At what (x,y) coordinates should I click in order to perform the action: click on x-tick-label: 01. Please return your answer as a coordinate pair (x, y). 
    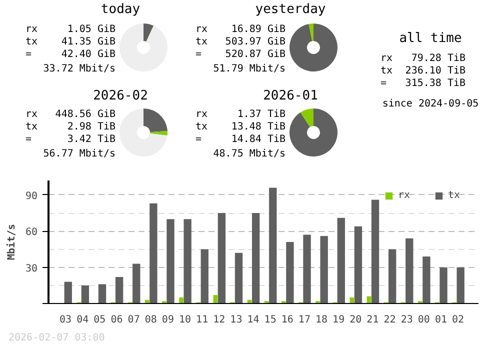
    Looking at the image, I should click on (440, 320).